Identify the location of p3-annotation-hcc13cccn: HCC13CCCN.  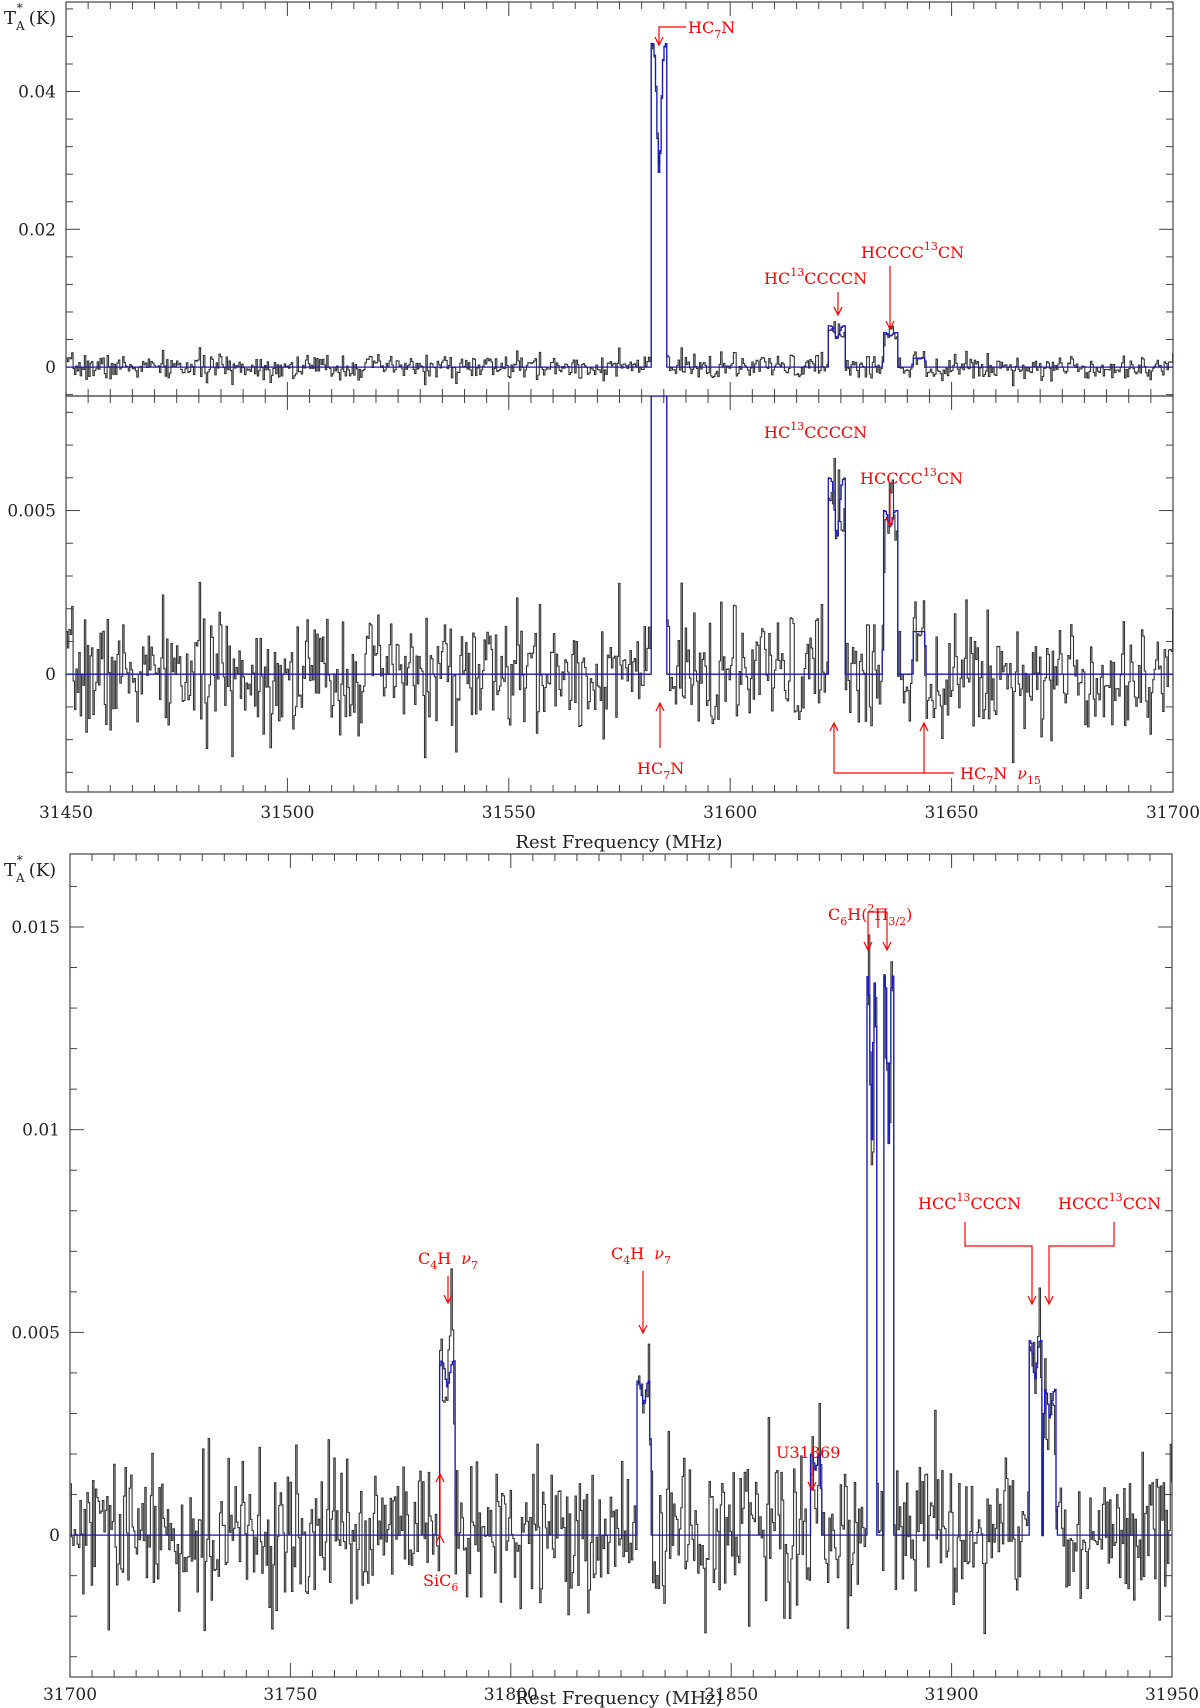
(977, 1248).